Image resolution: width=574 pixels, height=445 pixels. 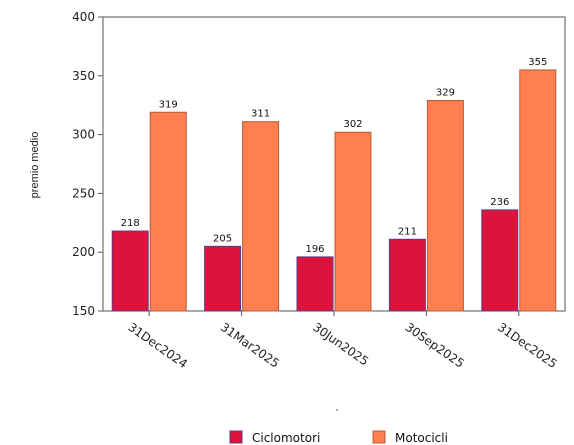 What do you see at coordinates (500, 260) in the screenshot?
I see `bar-ciclomotori-31Dec2025` at bounding box center [500, 260].